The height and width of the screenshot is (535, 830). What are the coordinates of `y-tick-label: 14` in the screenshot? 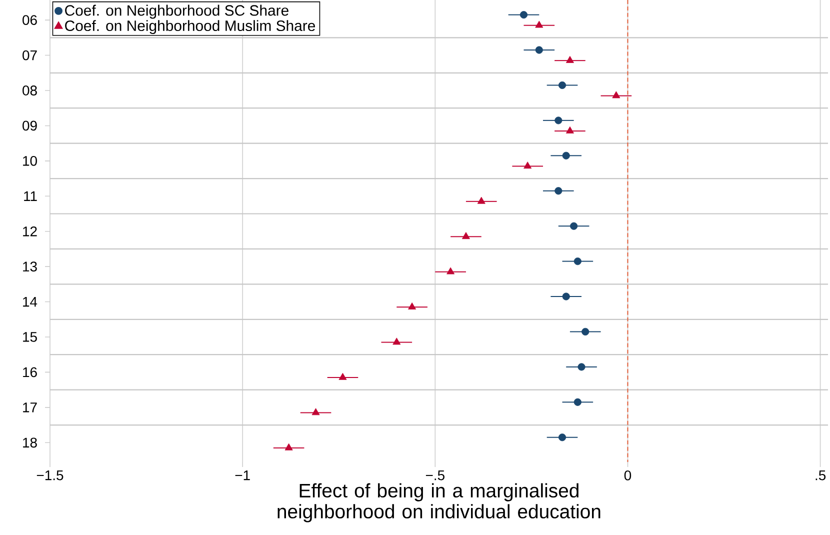 It's located at (30, 301).